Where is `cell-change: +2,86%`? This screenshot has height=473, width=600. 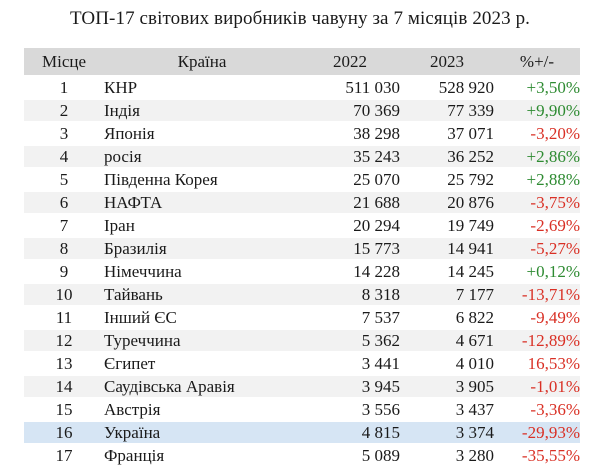 cell-change: +2,86% is located at coordinates (537, 156).